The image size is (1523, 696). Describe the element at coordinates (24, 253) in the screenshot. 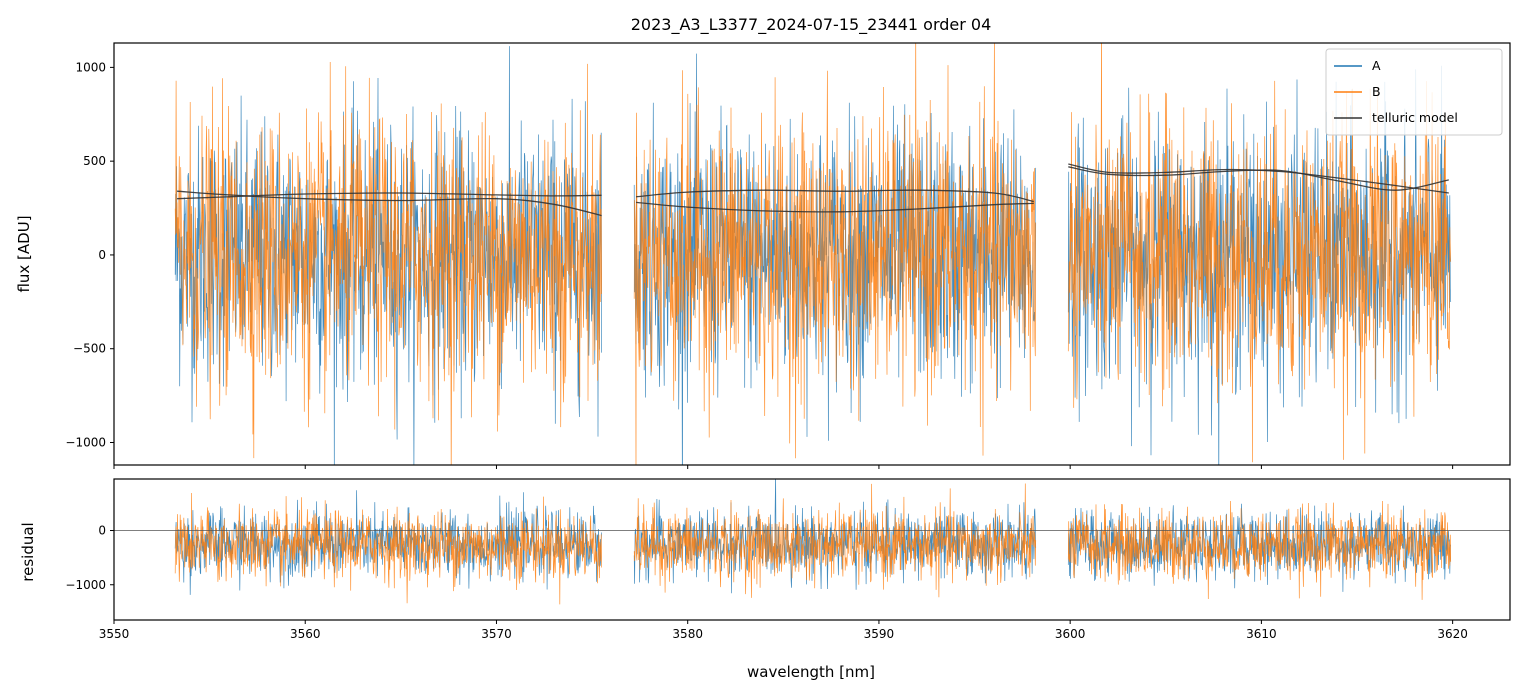

I see `flux-y-axis-label: flux [ADU]` at that location.